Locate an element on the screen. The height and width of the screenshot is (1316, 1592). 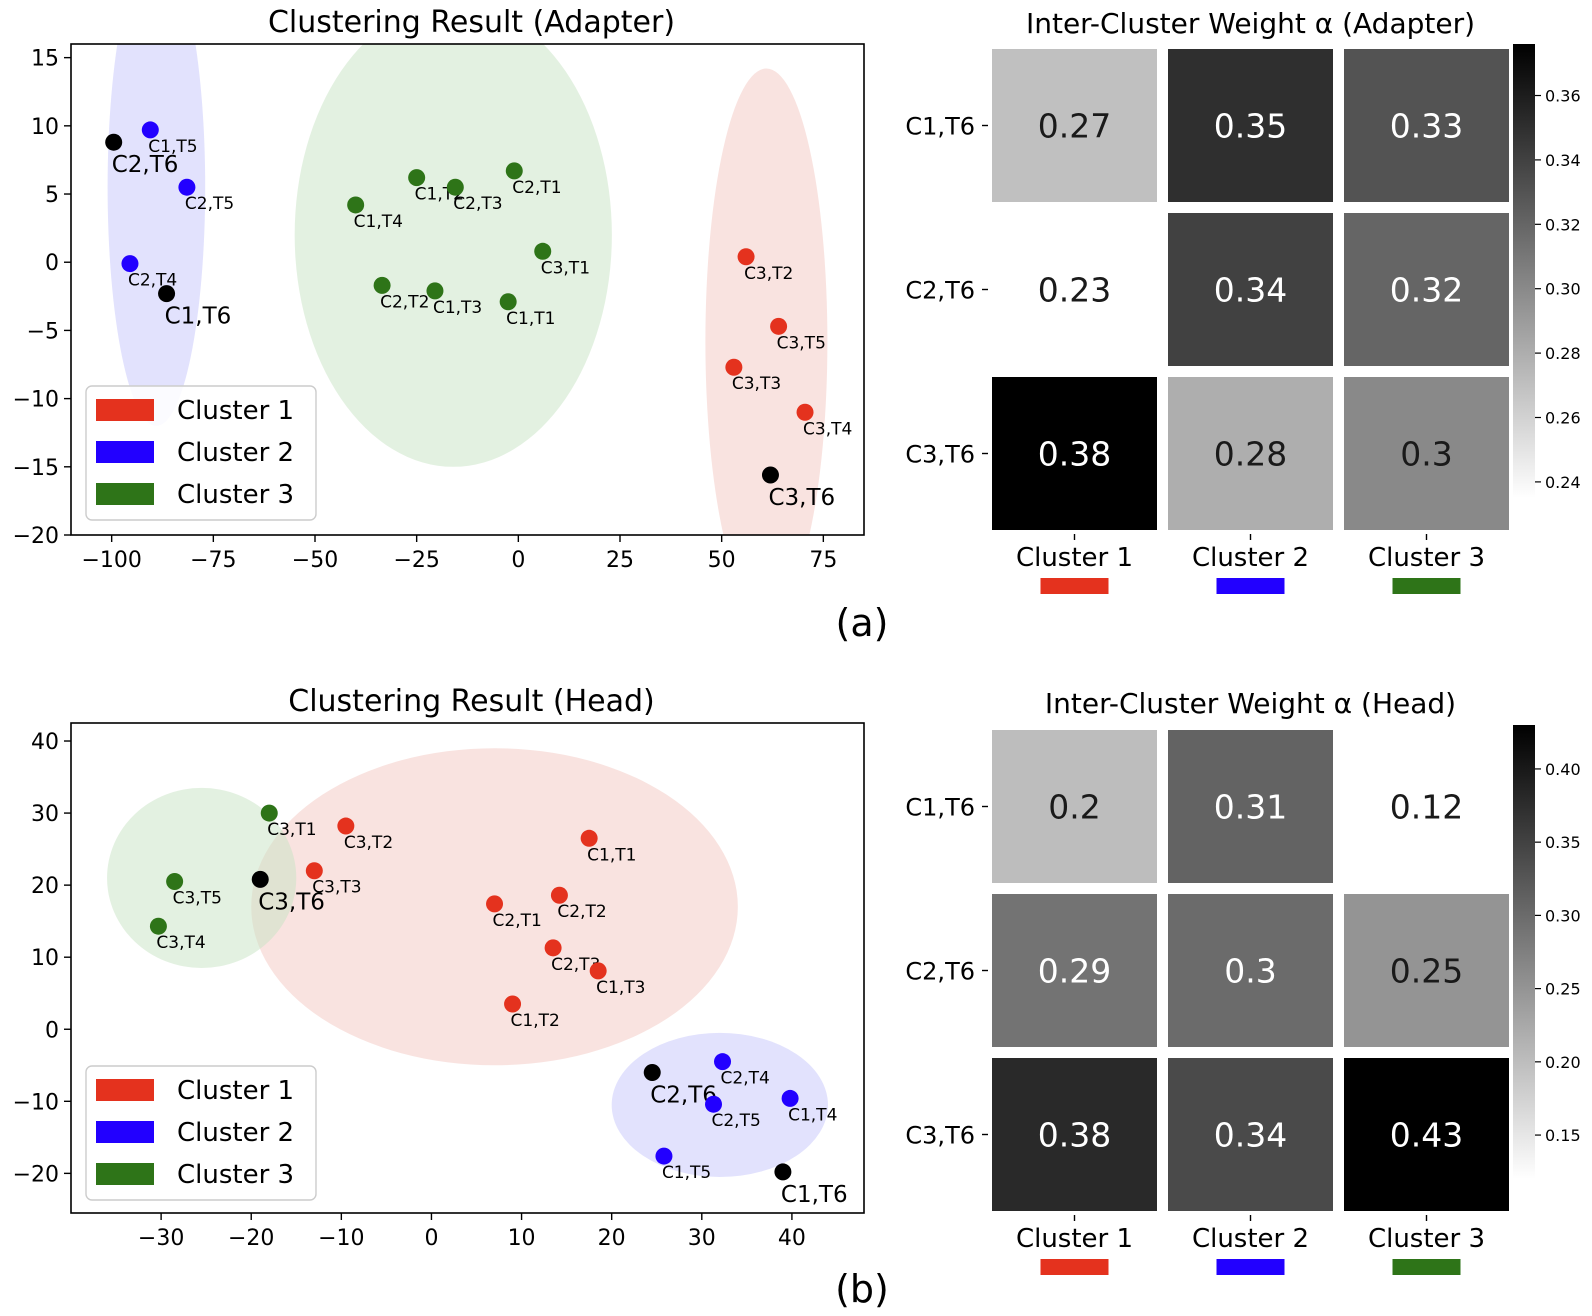
y-tick-label: −5 is located at coordinates (43, 331).